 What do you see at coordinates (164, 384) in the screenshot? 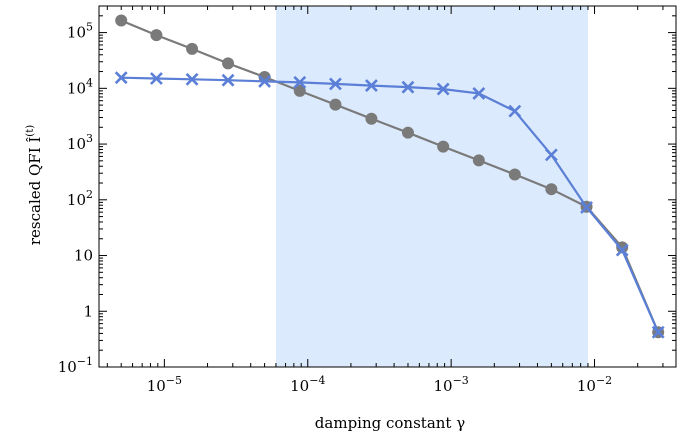
I see `x-tick-label: 10⁻⁵` at bounding box center [164, 384].